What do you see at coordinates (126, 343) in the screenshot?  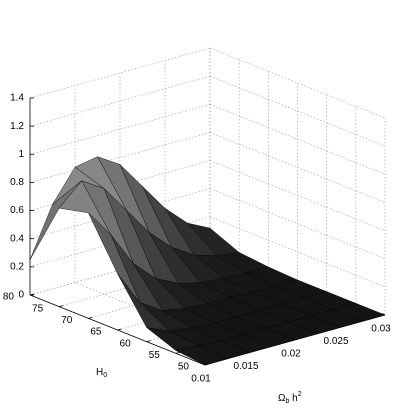 I see `y-tick-label: 60` at bounding box center [126, 343].